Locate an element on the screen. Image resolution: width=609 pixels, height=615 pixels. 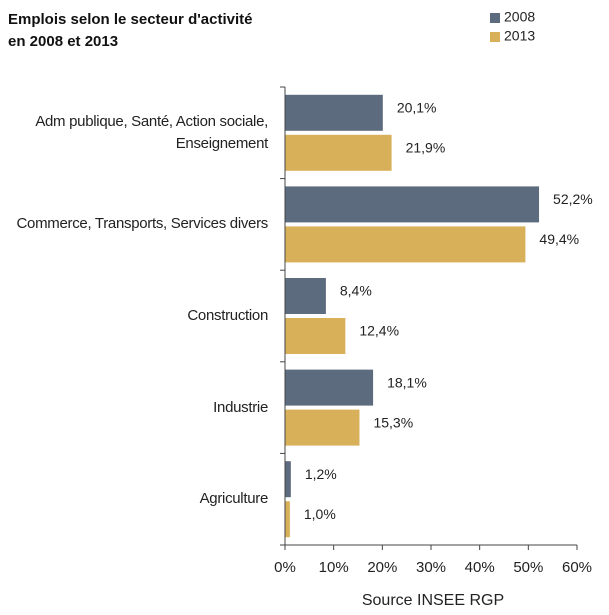
legend-label: 2013 is located at coordinates (519, 36).